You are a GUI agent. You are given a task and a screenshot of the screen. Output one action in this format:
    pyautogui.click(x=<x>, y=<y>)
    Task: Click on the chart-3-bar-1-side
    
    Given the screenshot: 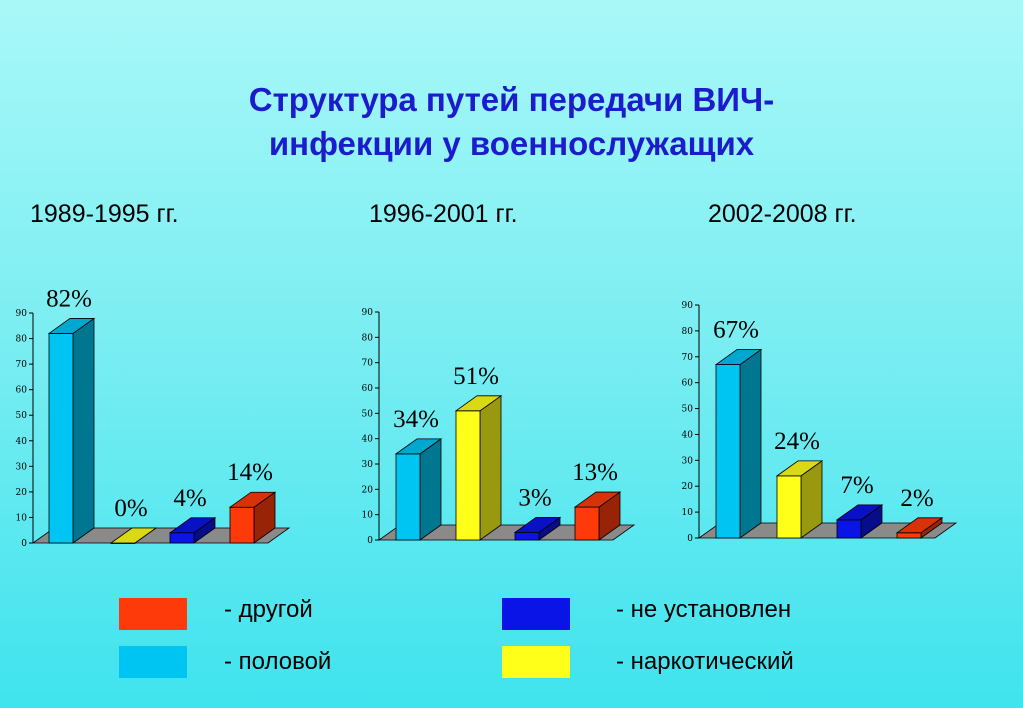 What is the action you would take?
    pyautogui.click(x=750, y=443)
    